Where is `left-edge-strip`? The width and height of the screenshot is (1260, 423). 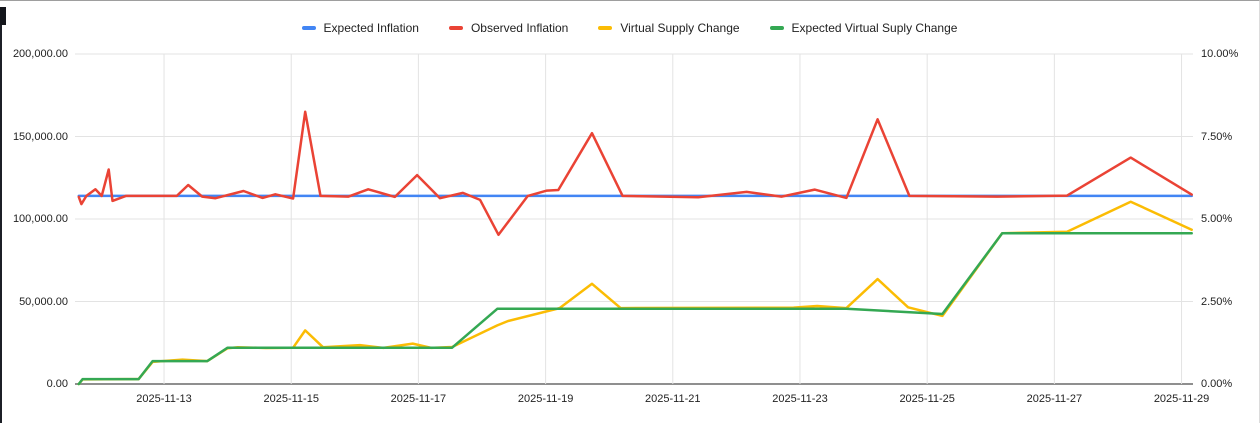 left-edge-strip is located at coordinates (1, 215).